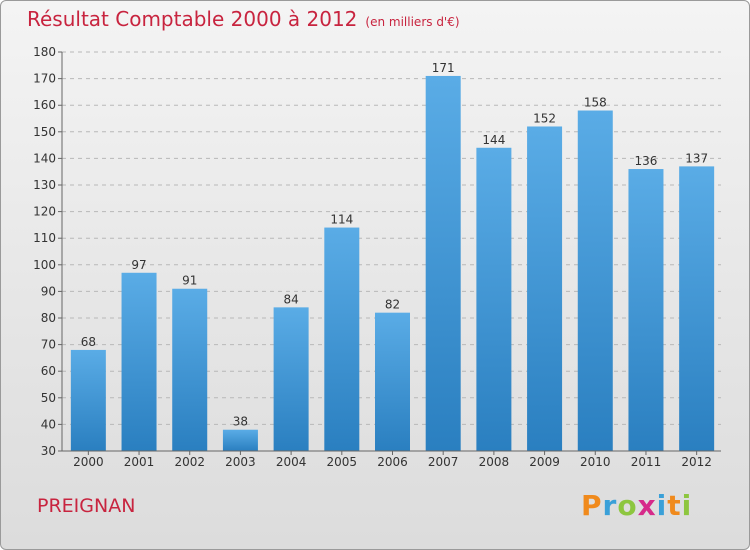 The width and height of the screenshot is (750, 550). I want to click on y-tick-label: 180, so click(44, 52).